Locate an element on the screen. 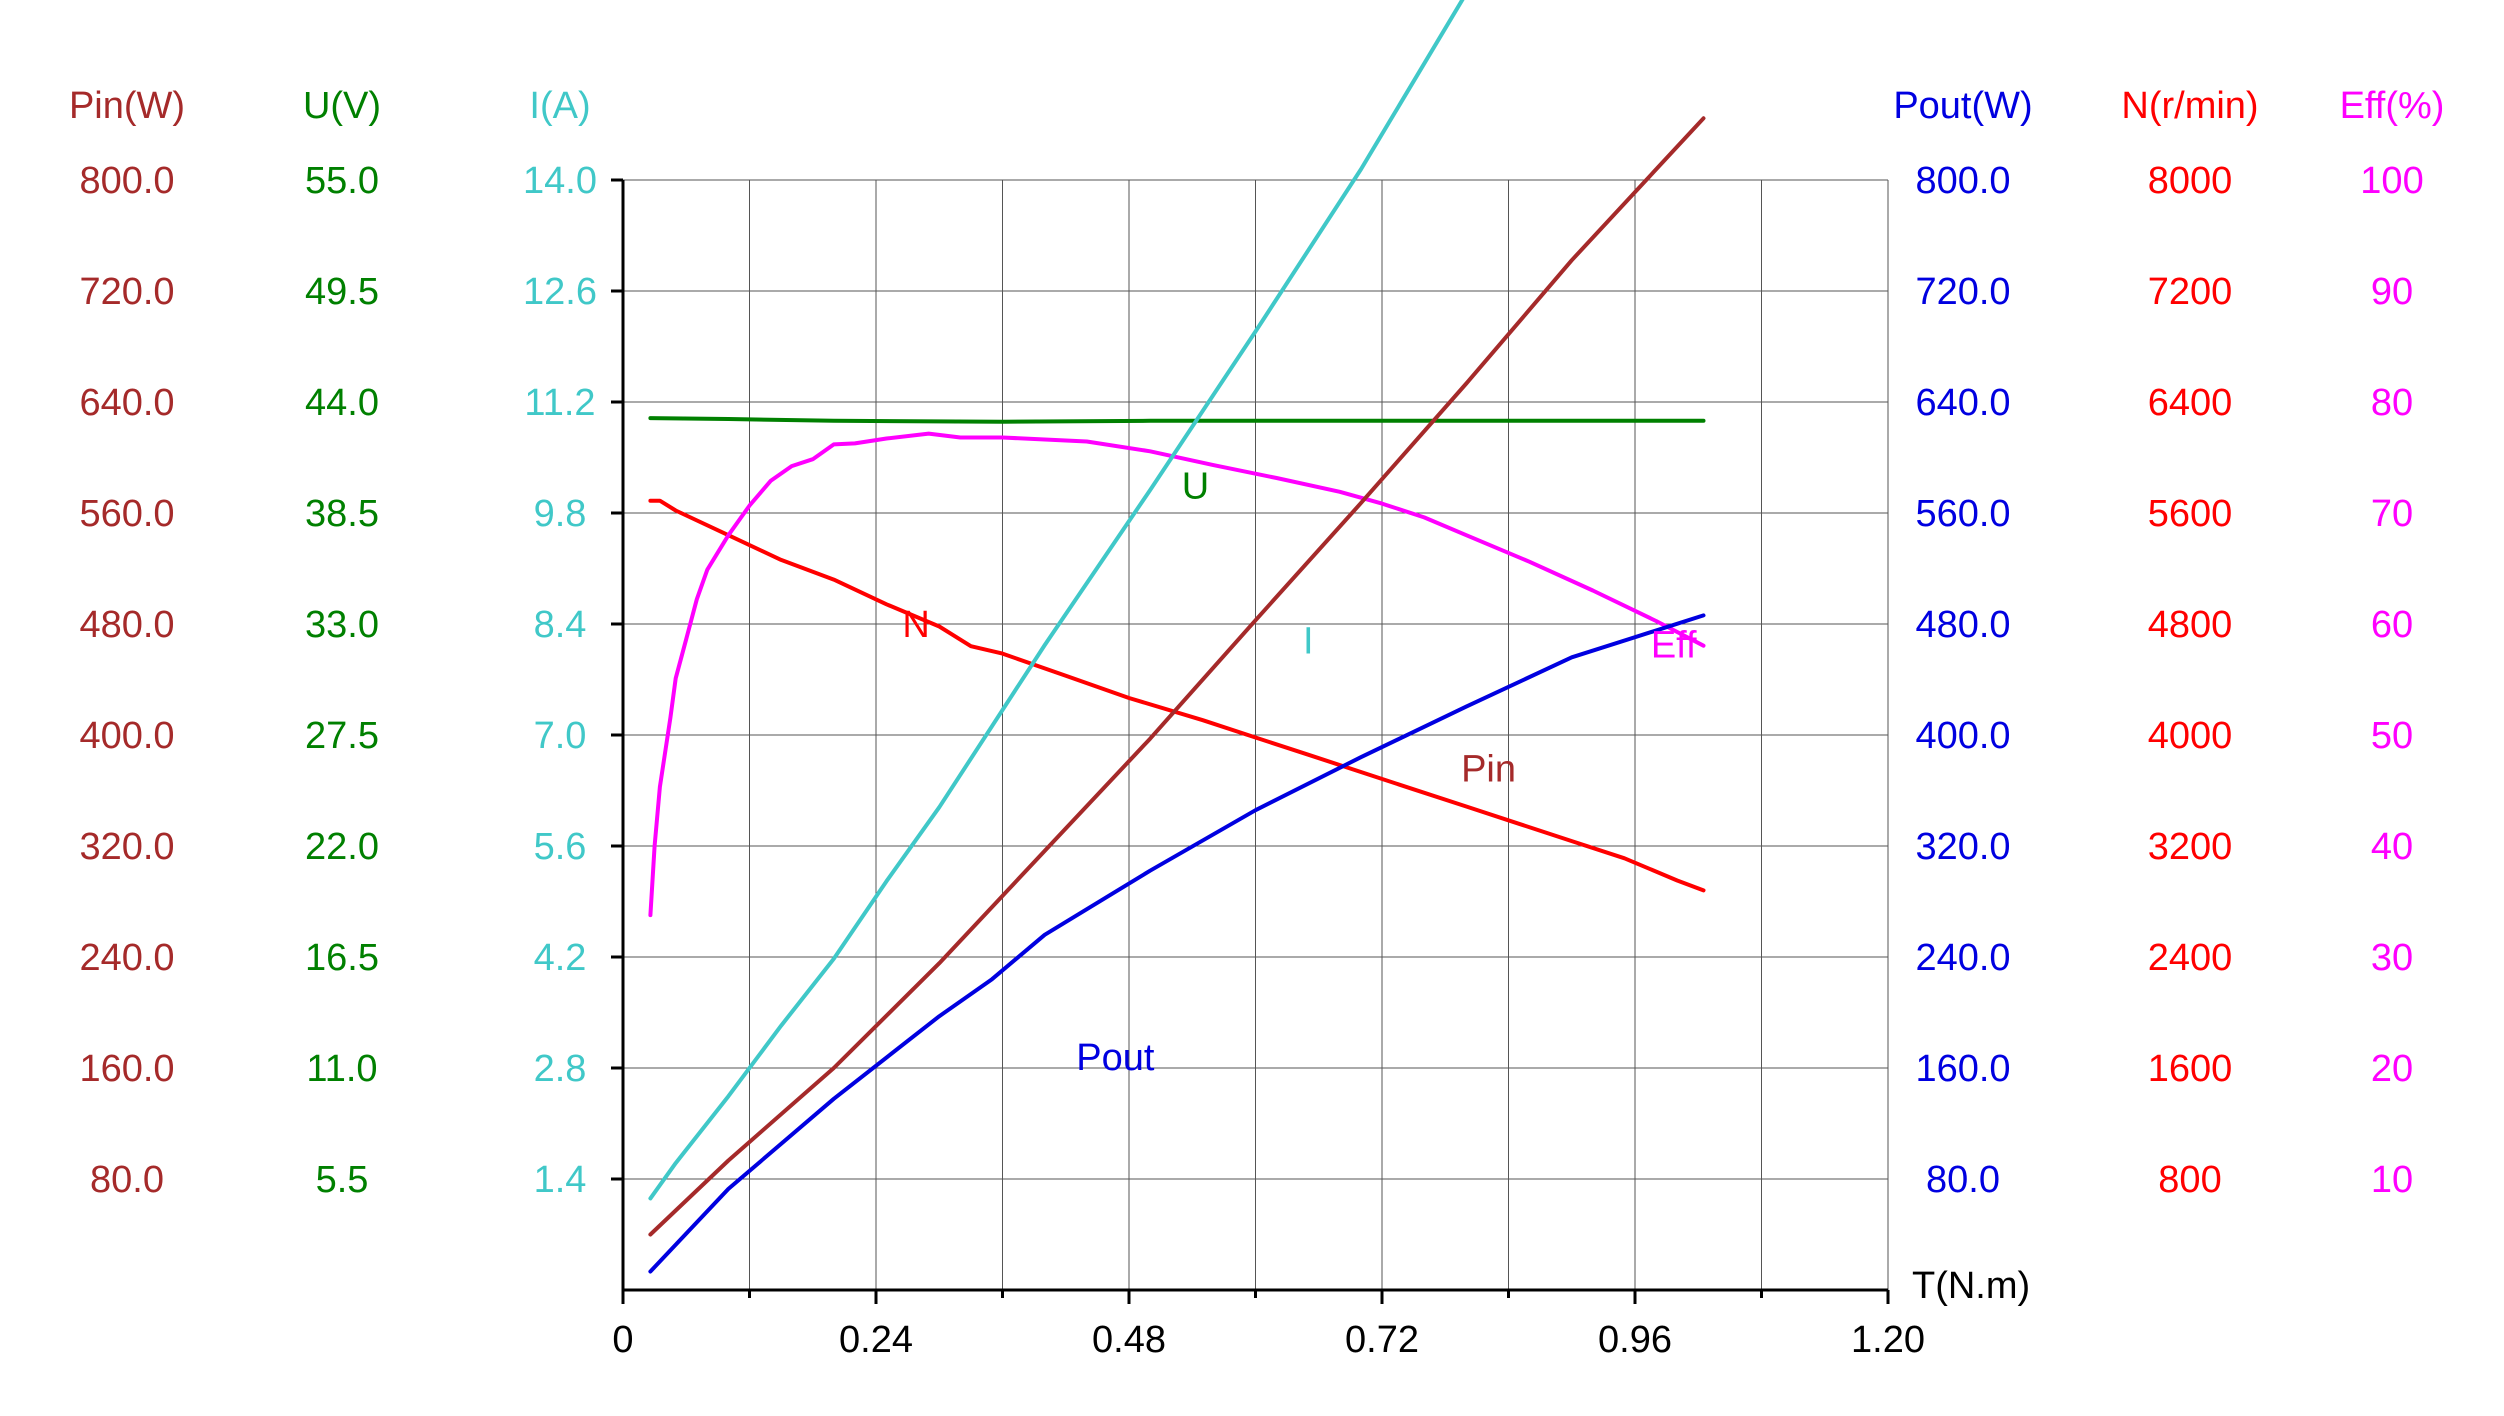 The width and height of the screenshot is (2504, 1416). y-tick-label-pin: 320.0 is located at coordinates (126, 847).